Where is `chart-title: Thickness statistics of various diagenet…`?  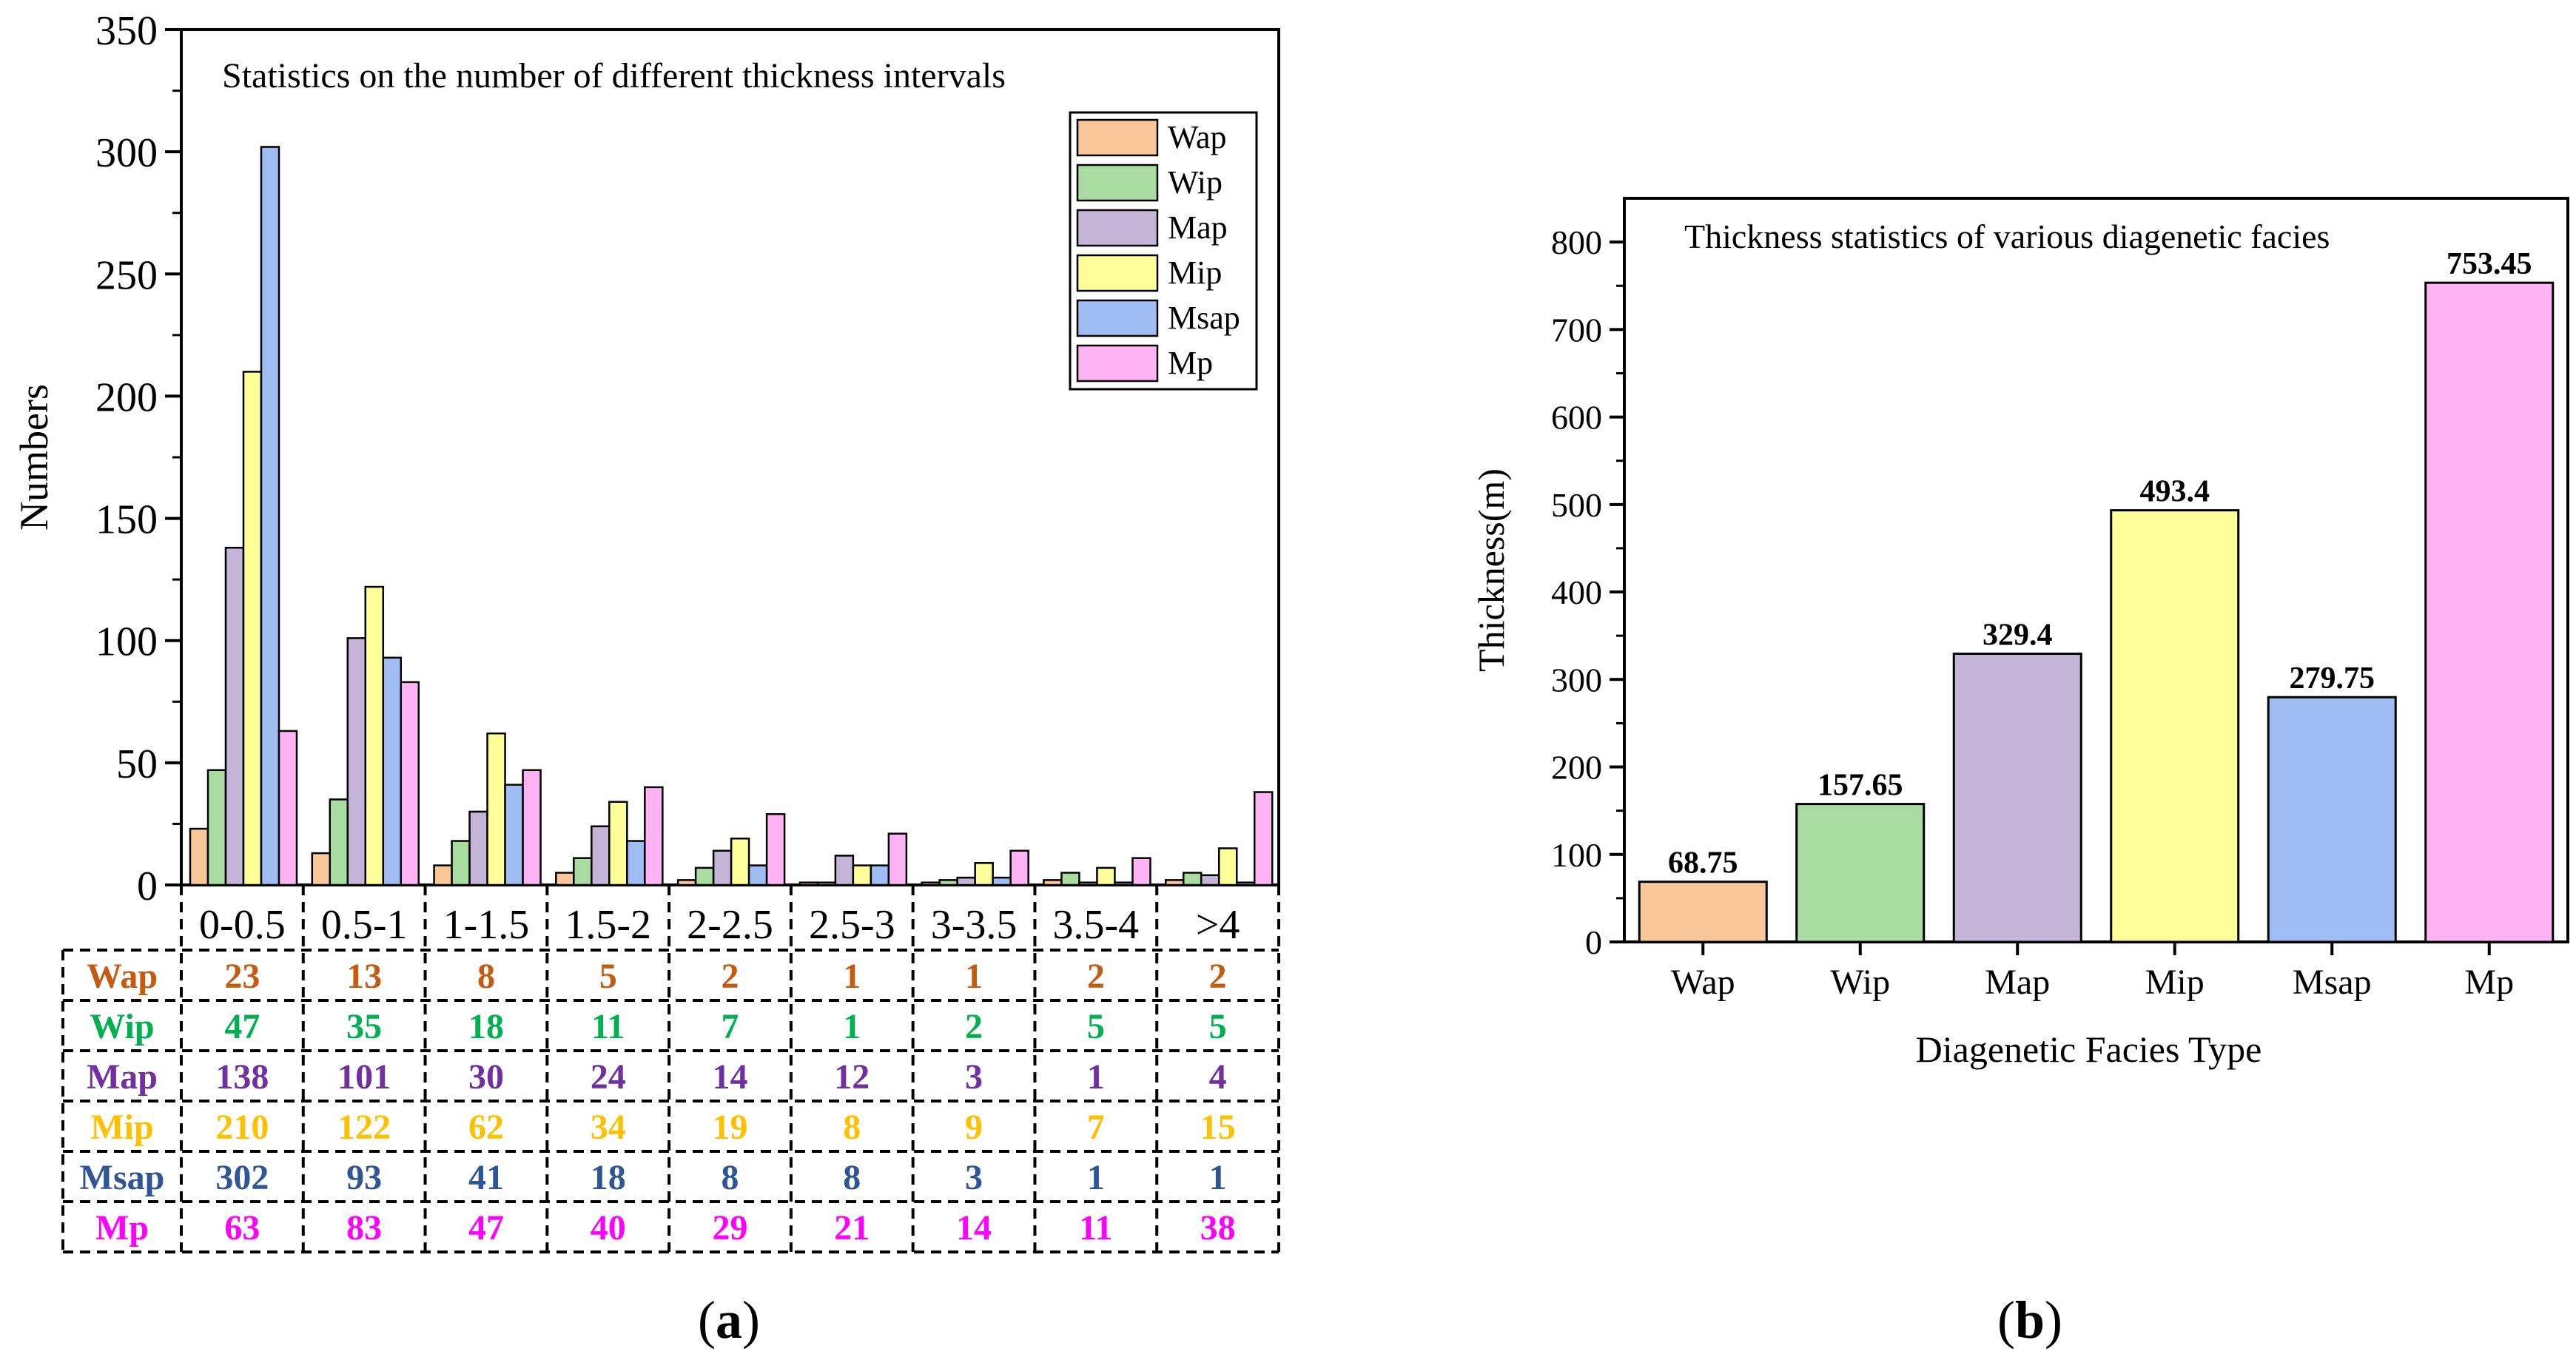
chart-title: Thickness statistics of various diagenet… is located at coordinates (2007, 236).